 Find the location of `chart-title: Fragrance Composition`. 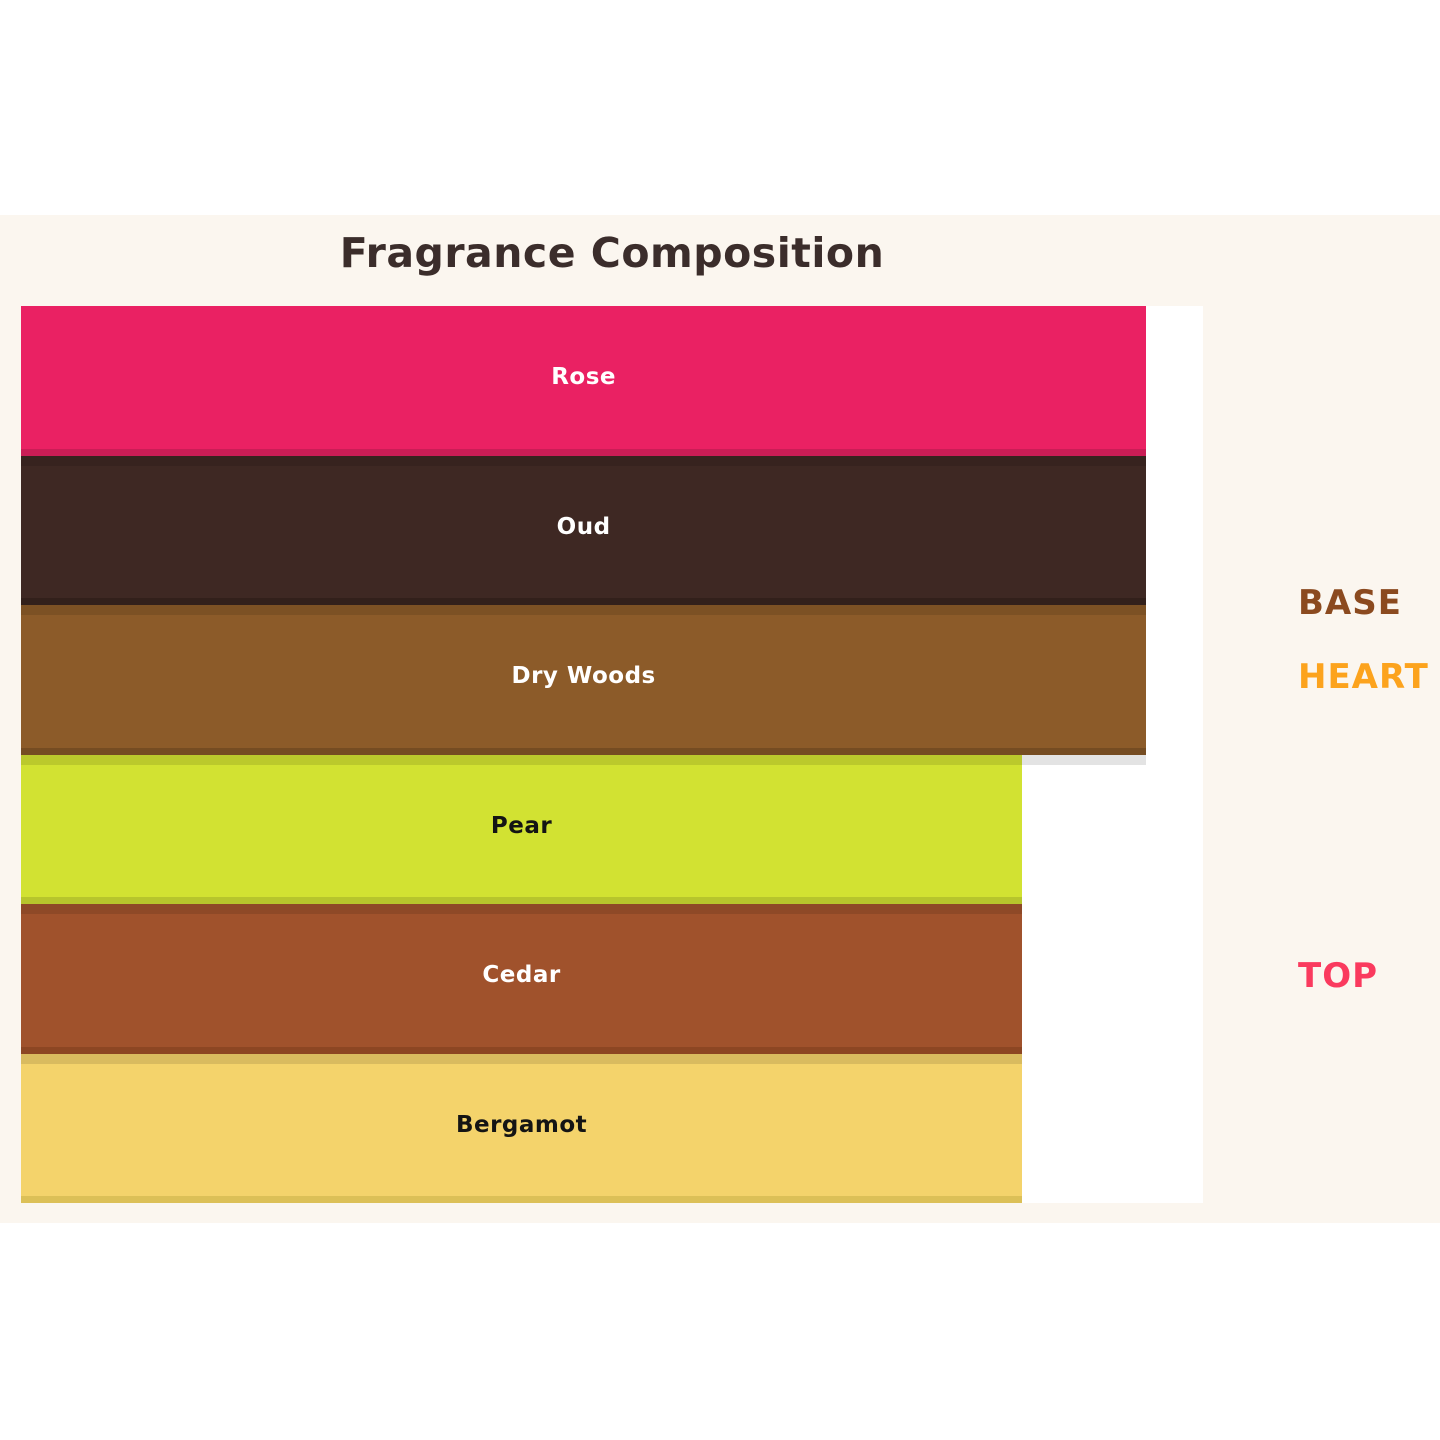

chart-title: Fragrance Composition is located at coordinates (612, 253).